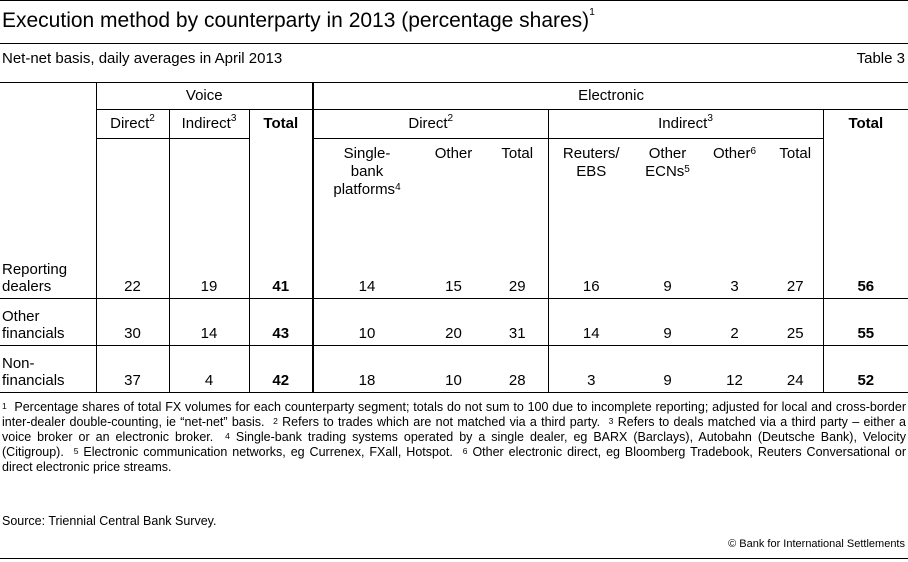 The height and width of the screenshot is (562, 908). I want to click on row-label: Reporting dealers, so click(35, 277).